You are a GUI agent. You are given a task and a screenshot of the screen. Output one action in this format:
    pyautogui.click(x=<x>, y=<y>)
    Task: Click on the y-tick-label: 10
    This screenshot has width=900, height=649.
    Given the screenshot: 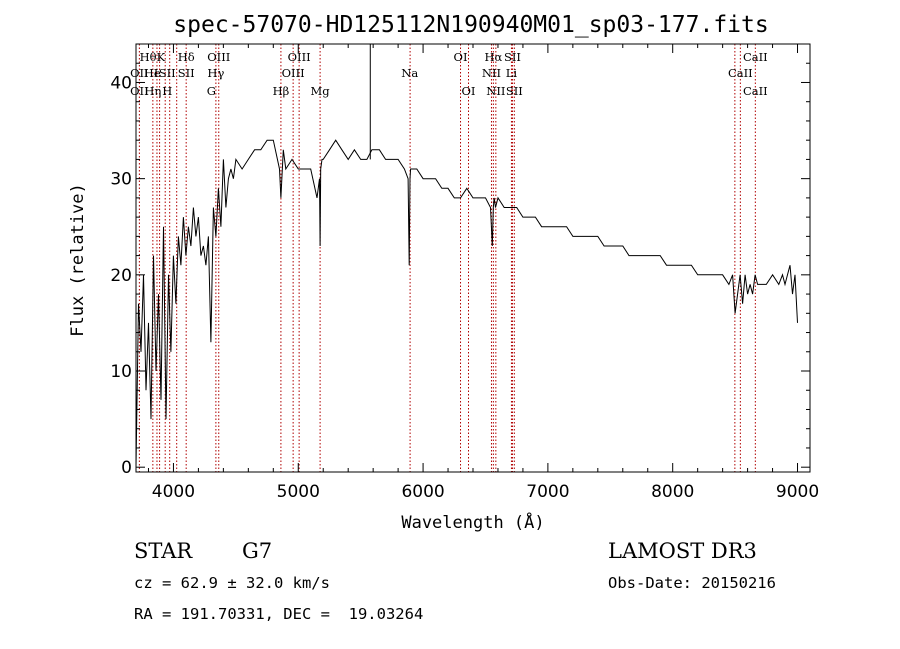 What is the action you would take?
    pyautogui.click(x=121, y=372)
    